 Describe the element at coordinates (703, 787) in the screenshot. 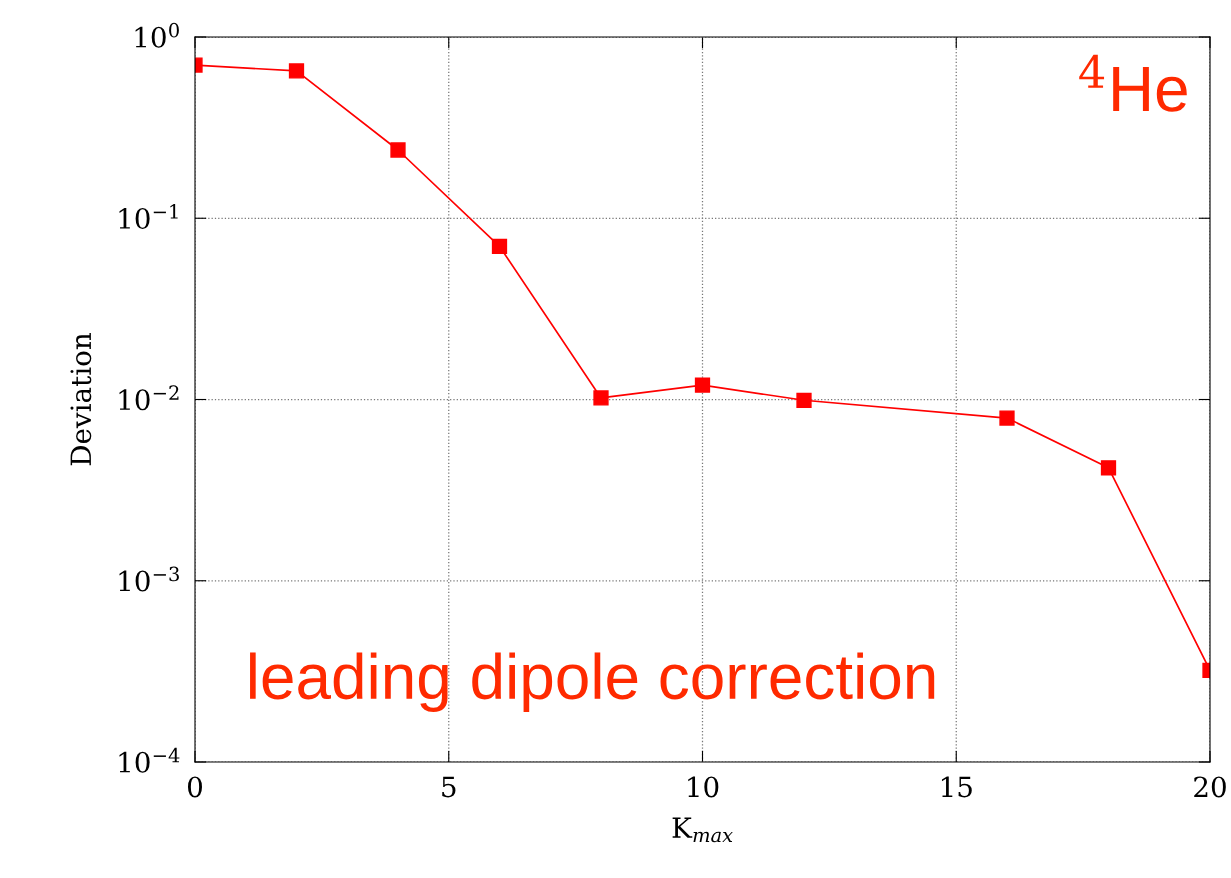

I see `x-tick-label: 10` at that location.